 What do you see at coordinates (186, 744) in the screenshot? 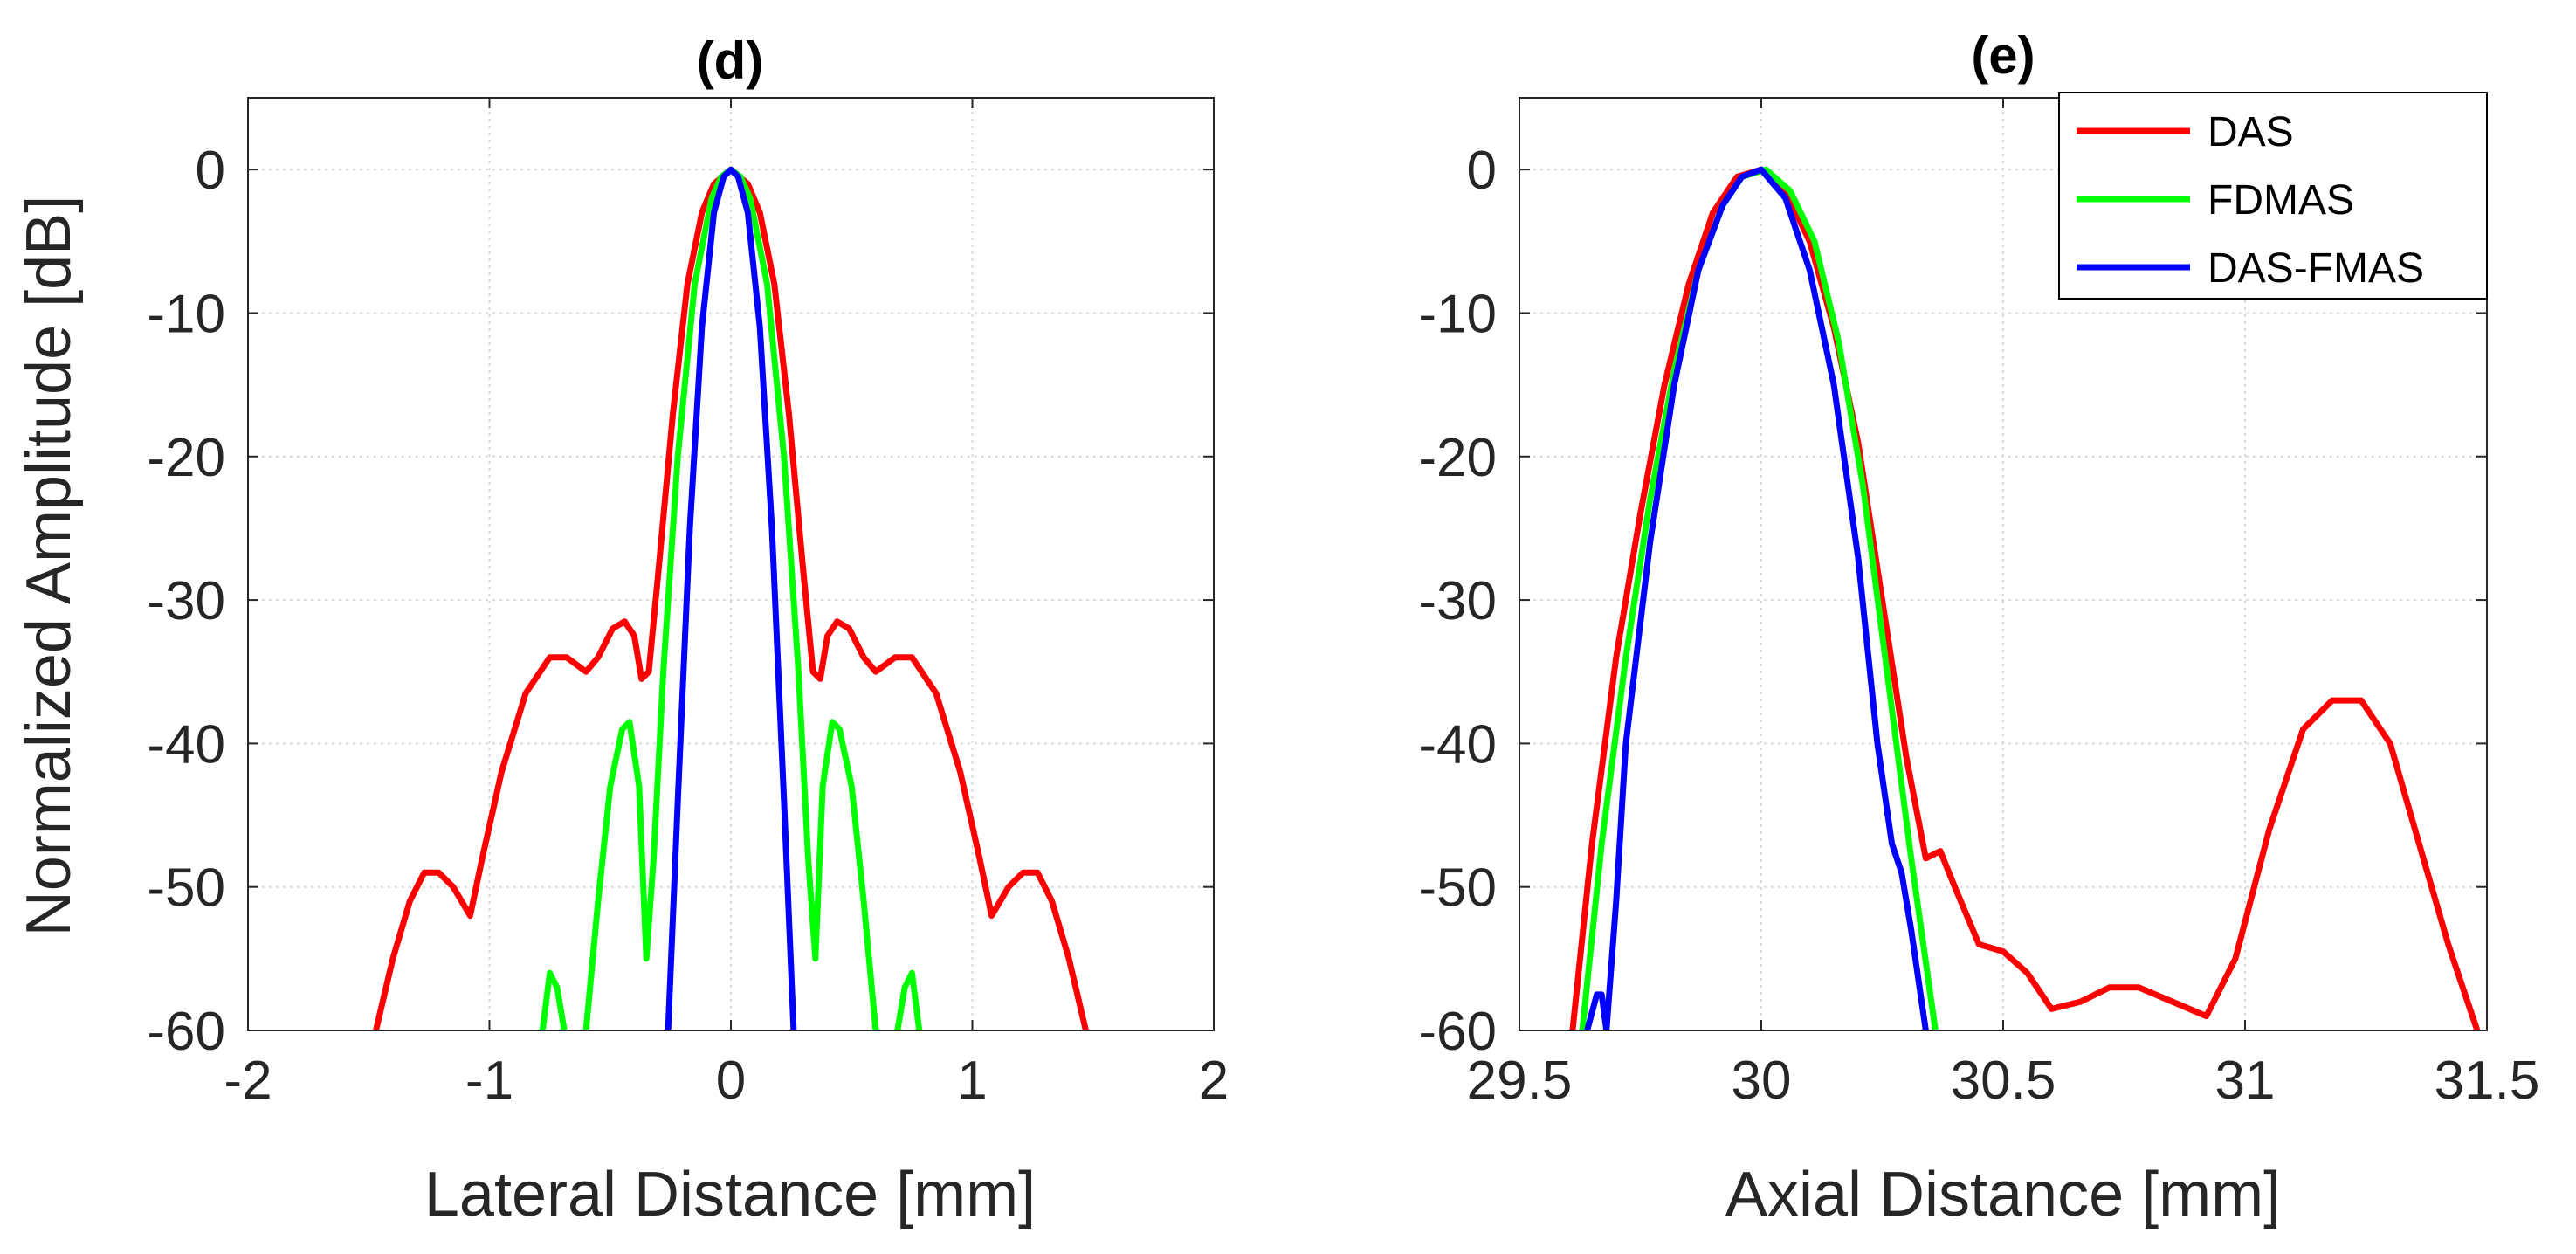
I see `panel-d-y-tick-label: -40` at bounding box center [186, 744].